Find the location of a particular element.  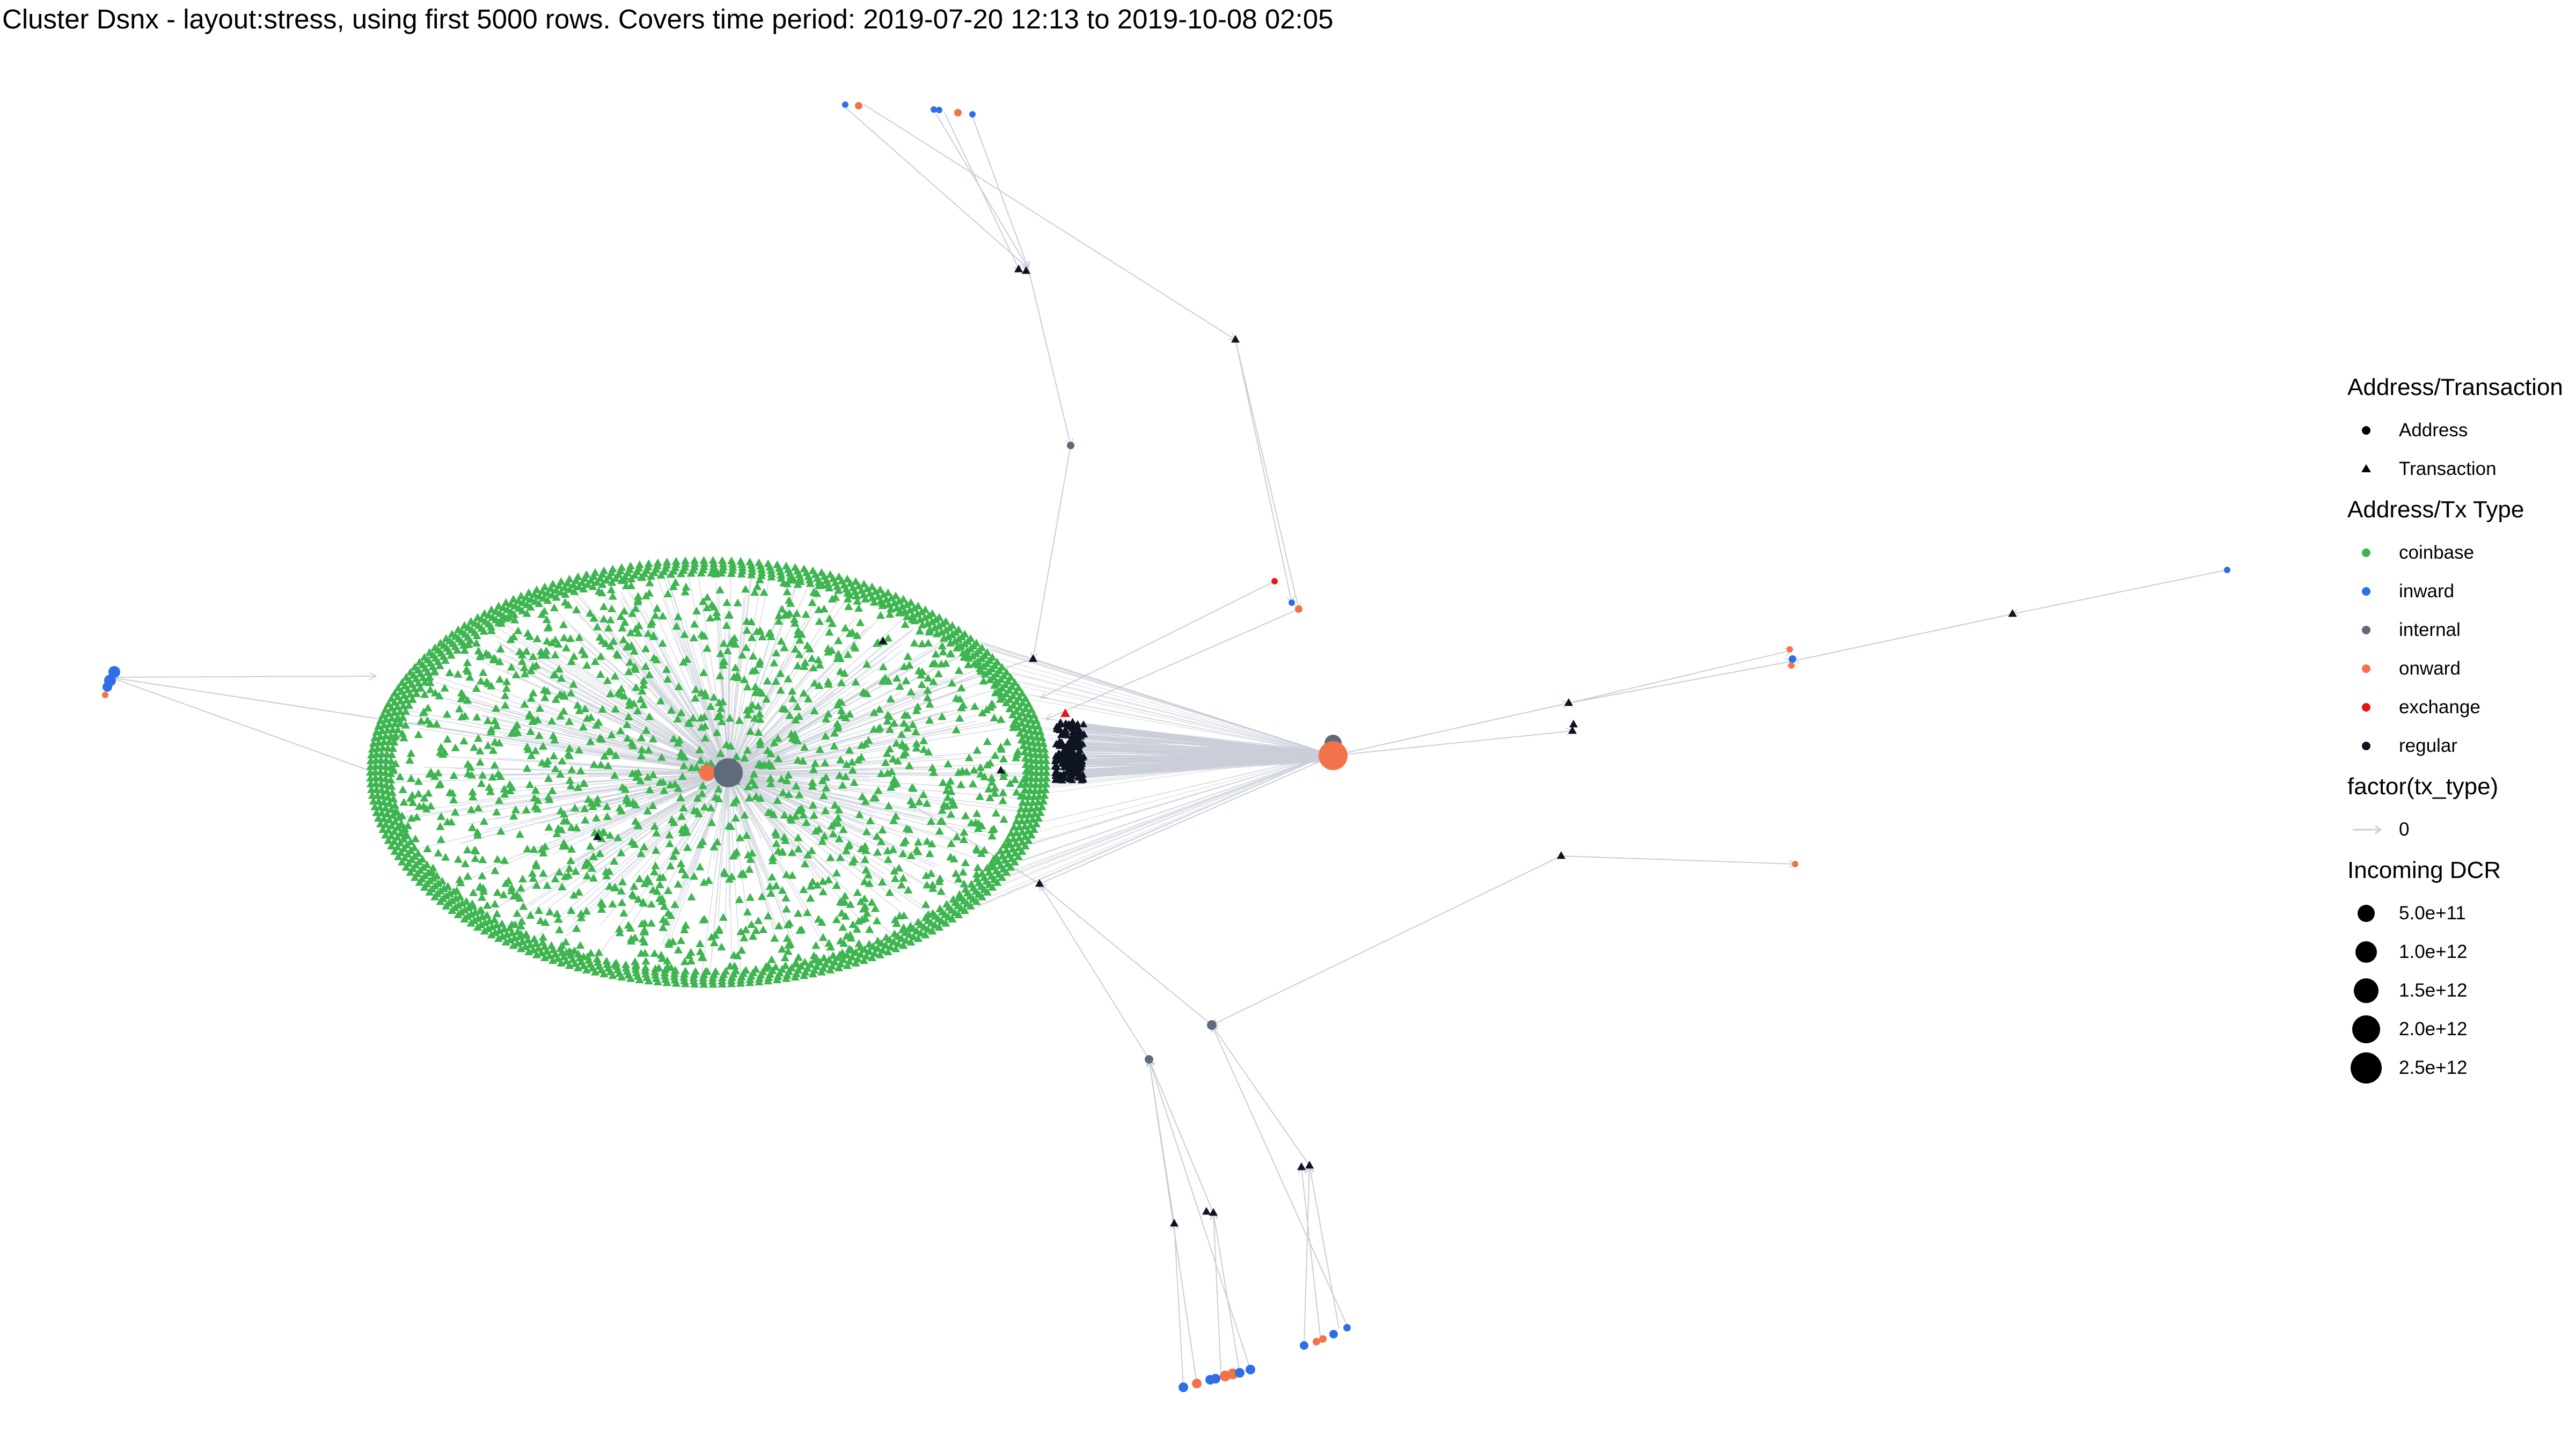

exchange-address is located at coordinates (1274, 581).